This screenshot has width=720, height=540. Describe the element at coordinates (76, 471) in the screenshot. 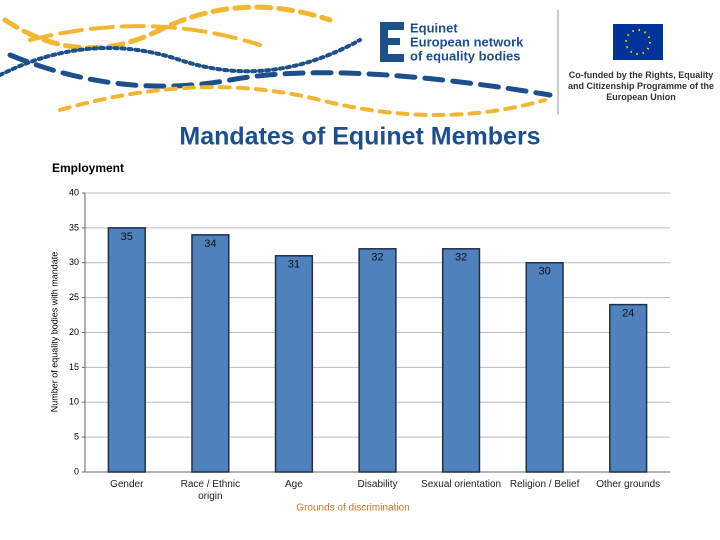

I see `y-tick-label: 0` at that location.